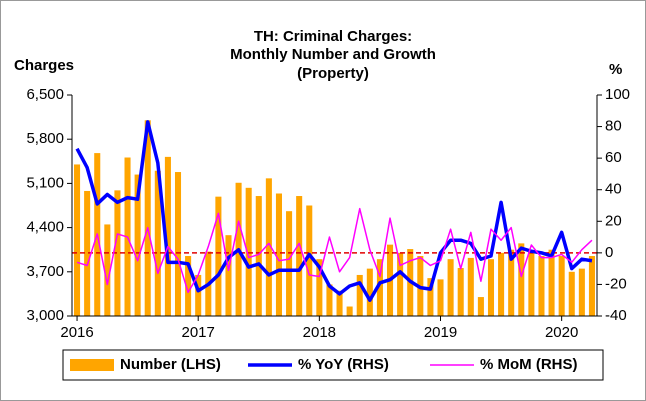  Describe the element at coordinates (615, 69) in the screenshot. I see `y2-axis-title: %` at that location.